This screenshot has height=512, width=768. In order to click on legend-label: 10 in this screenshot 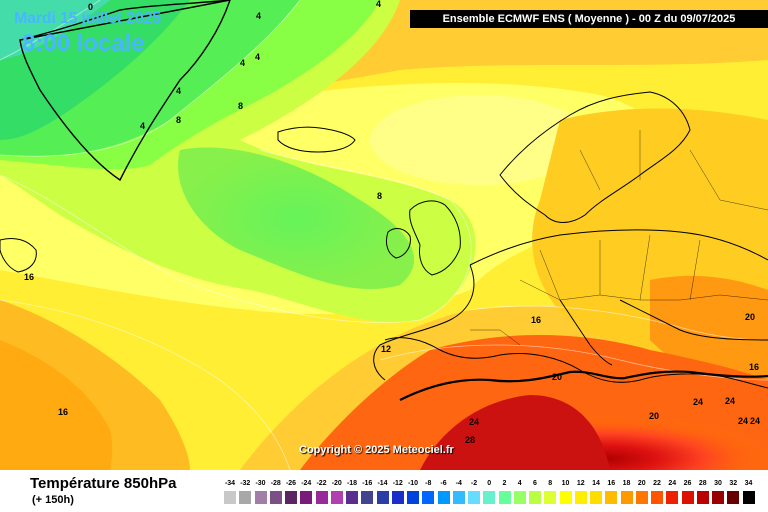, I will do `click(565, 483)`.